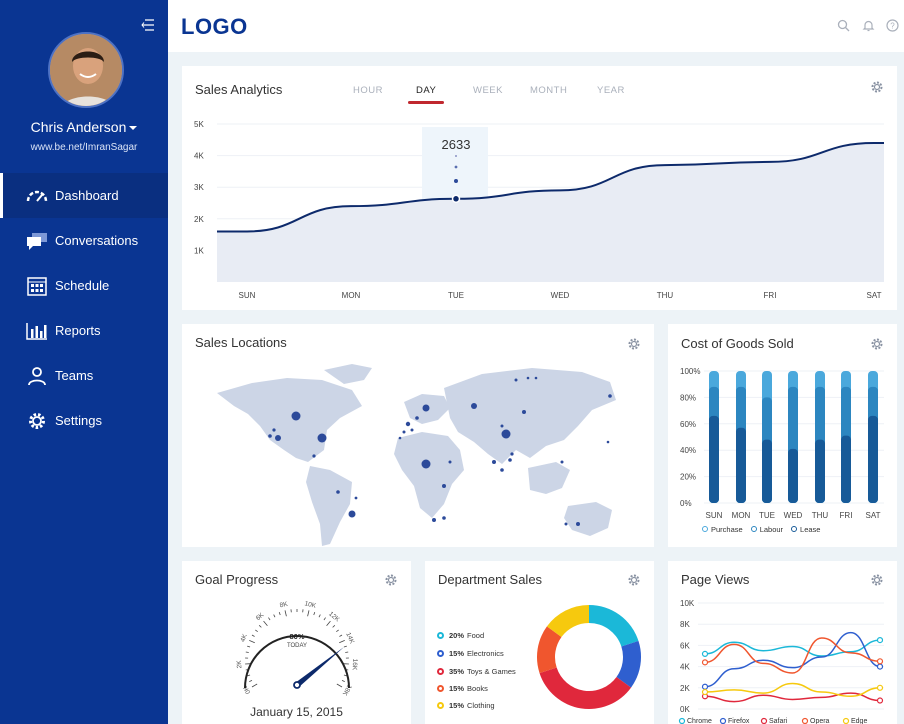 The height and width of the screenshot is (724, 904). Describe the element at coordinates (859, 721) in the screenshot. I see `legend-label: Edge` at that location.